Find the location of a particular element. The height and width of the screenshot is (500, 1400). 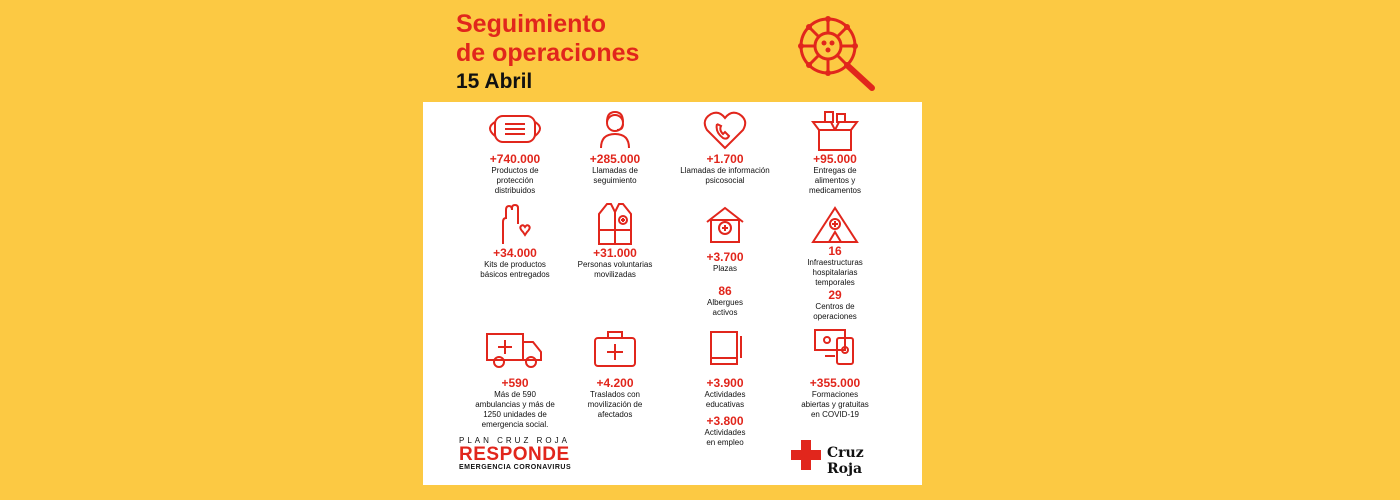

item-shelters: +3.700 Plazas 86 Albergues activos is located at coordinates (725, 262).